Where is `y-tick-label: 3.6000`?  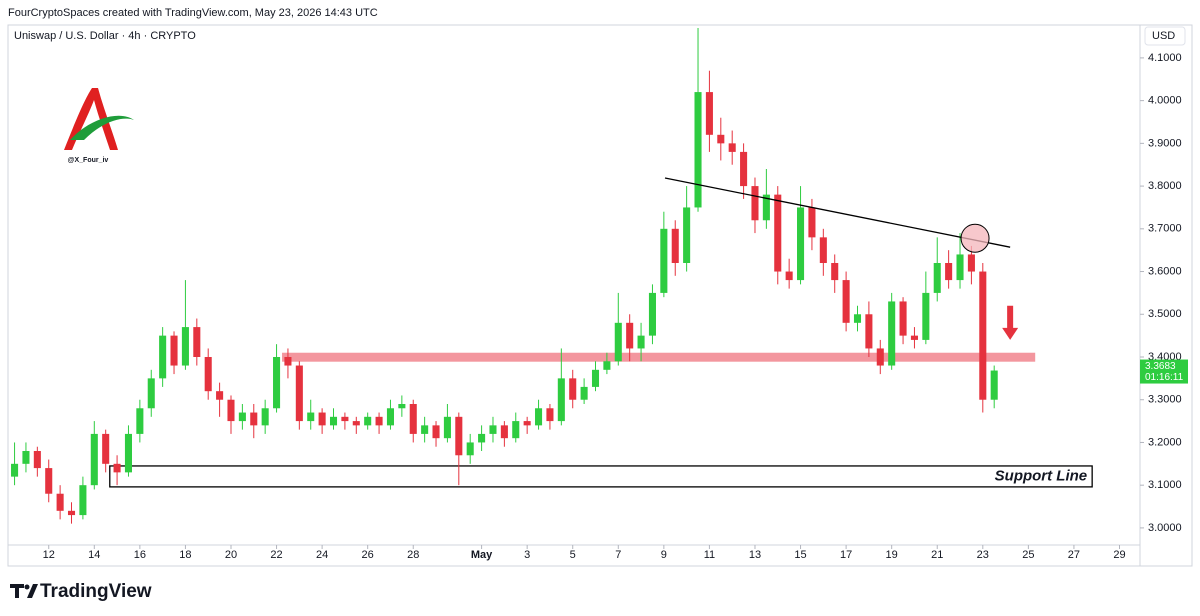
y-tick-label: 3.6000 is located at coordinates (1165, 271).